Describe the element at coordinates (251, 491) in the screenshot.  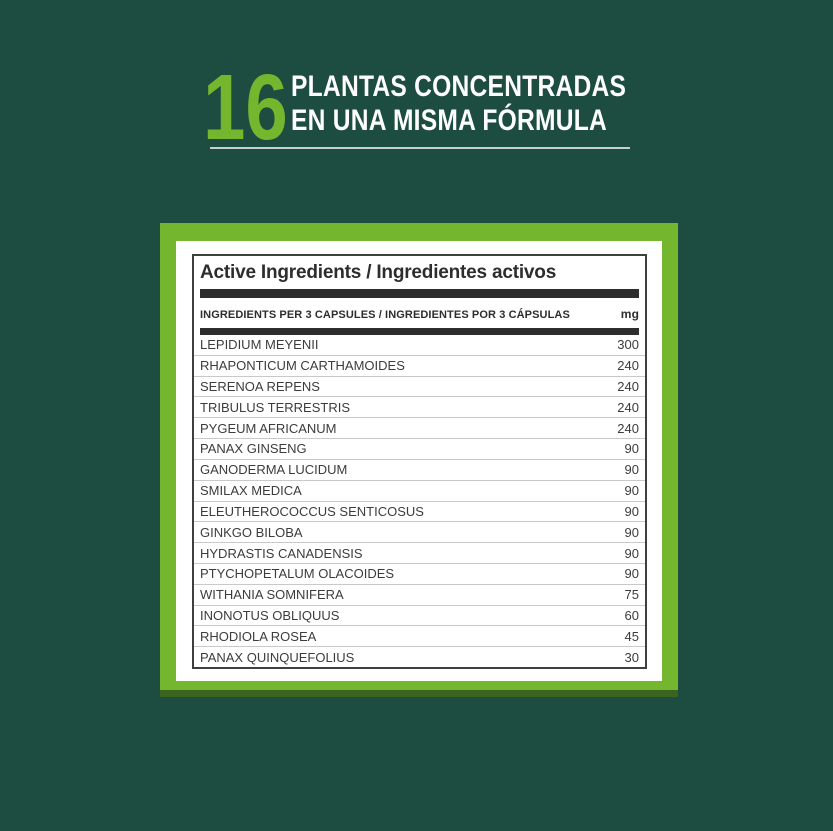
I see `ingredient-name: SMILAX MEDICA` at that location.